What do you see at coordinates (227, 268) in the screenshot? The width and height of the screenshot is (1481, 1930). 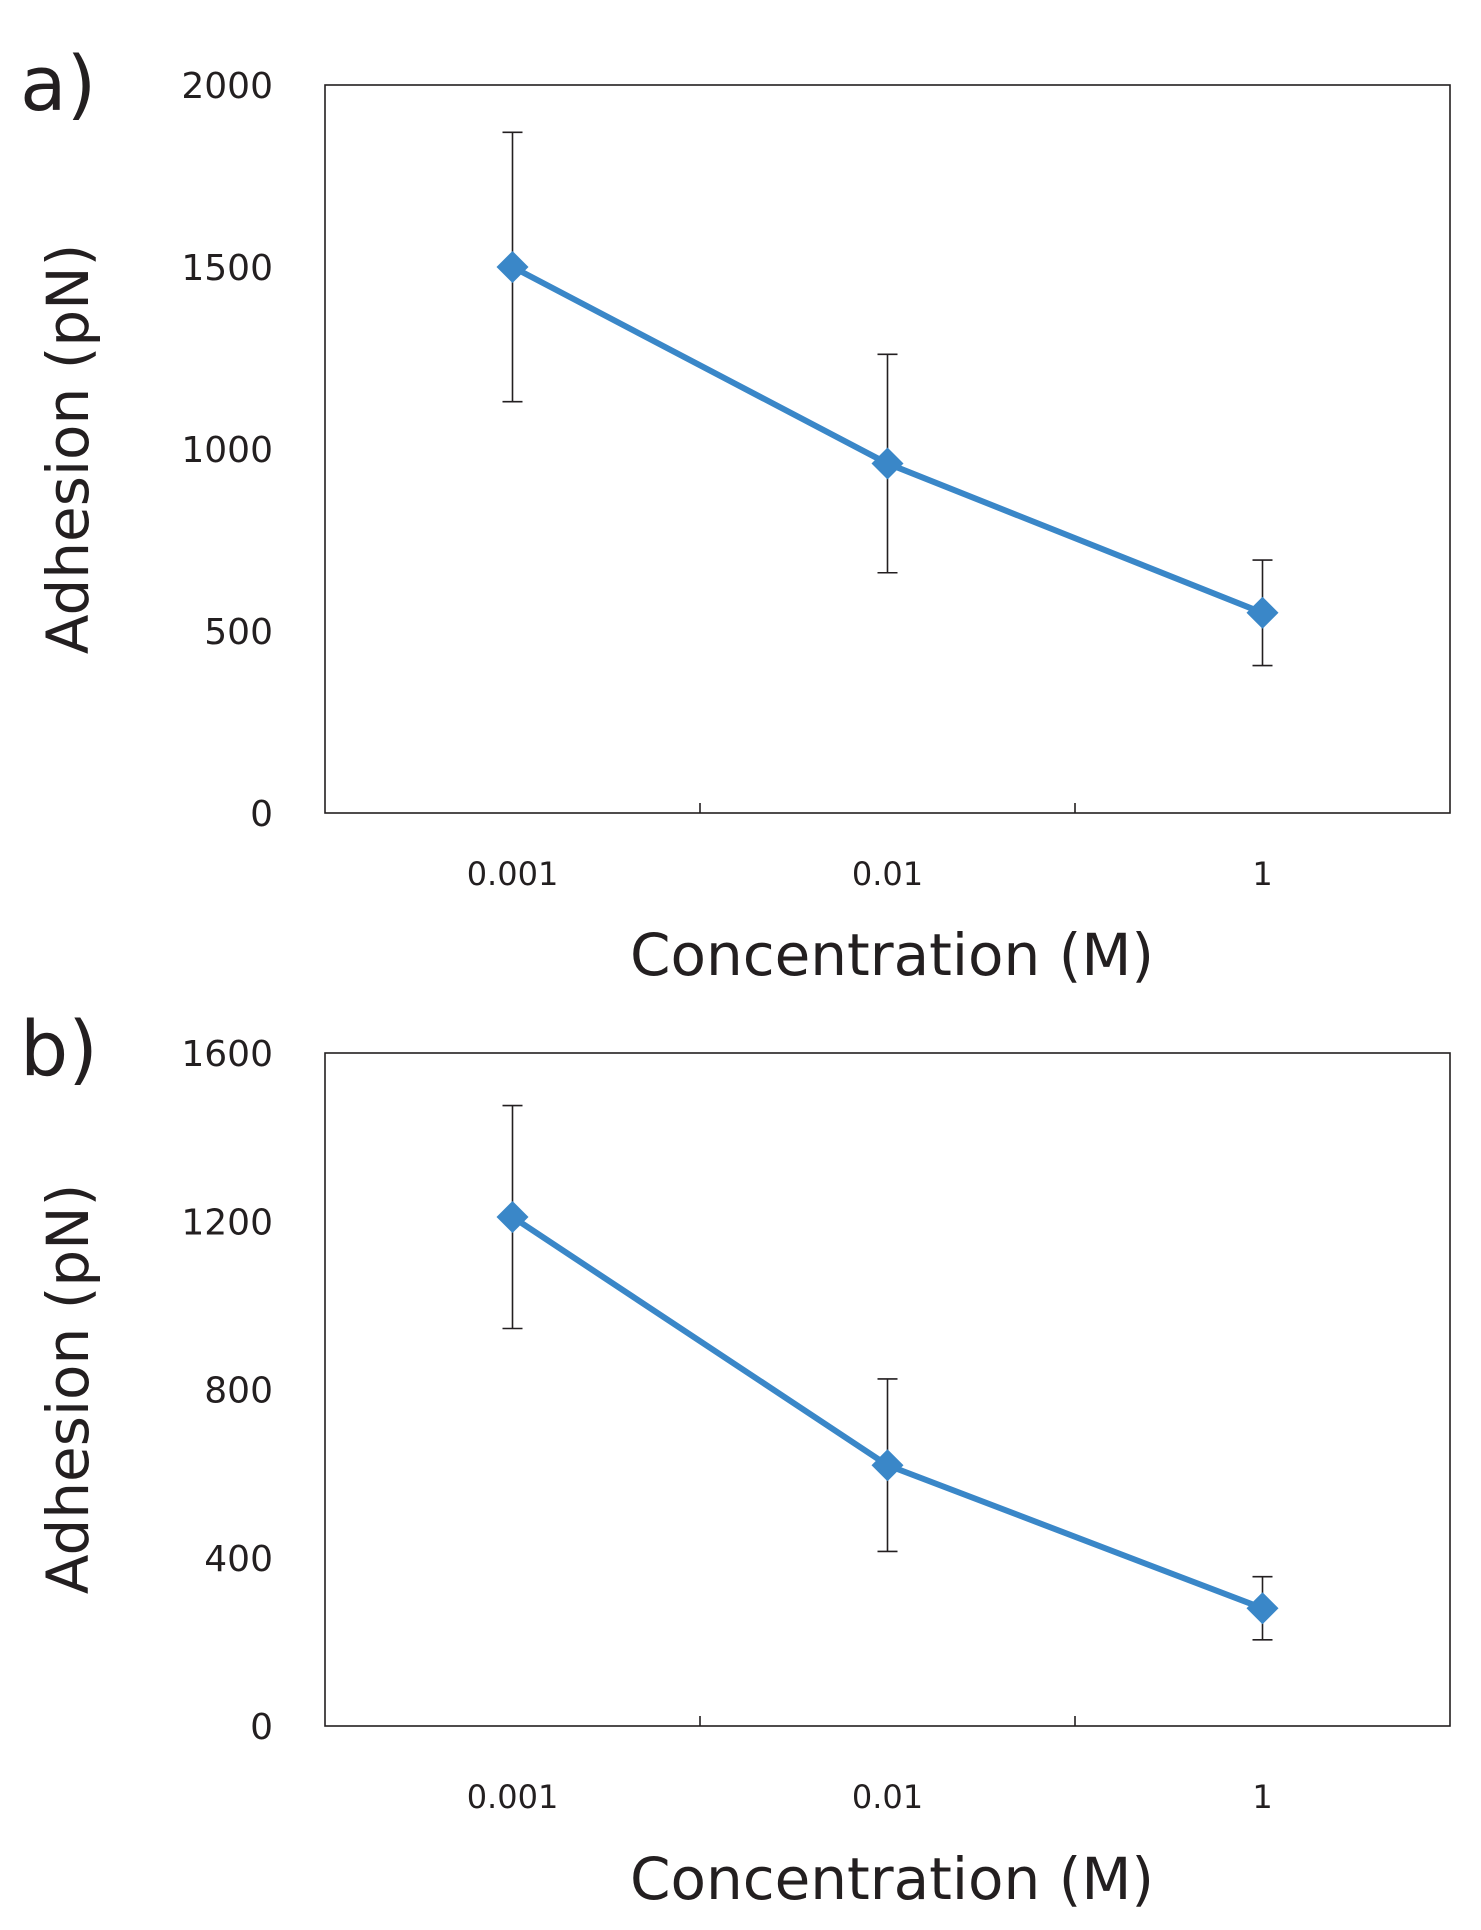 I see `y-tick-label: 1500` at bounding box center [227, 268].